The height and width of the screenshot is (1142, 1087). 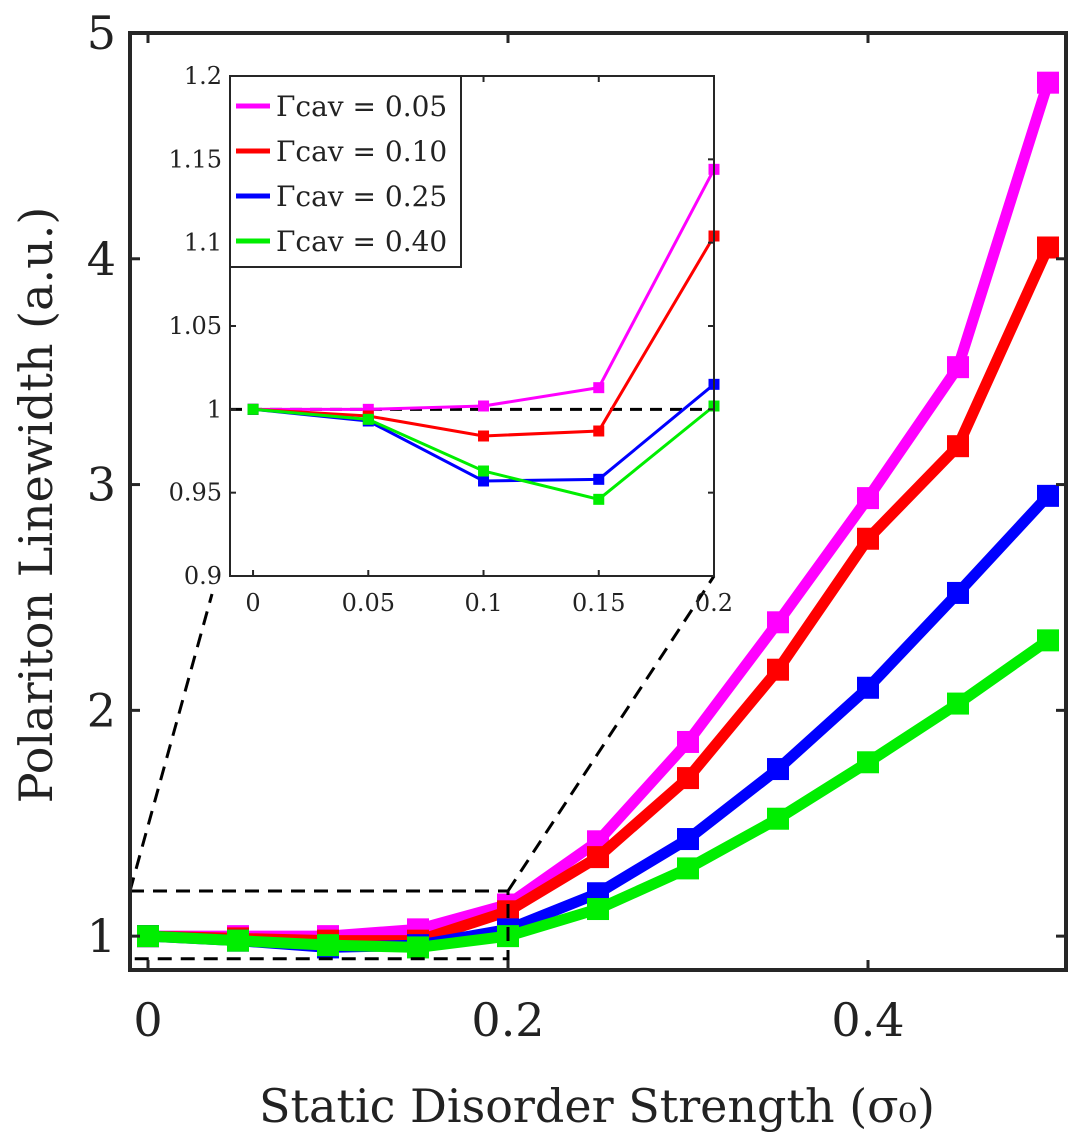 What do you see at coordinates (203, 243) in the screenshot?
I see `inset-y-tick-label: 1.1` at bounding box center [203, 243].